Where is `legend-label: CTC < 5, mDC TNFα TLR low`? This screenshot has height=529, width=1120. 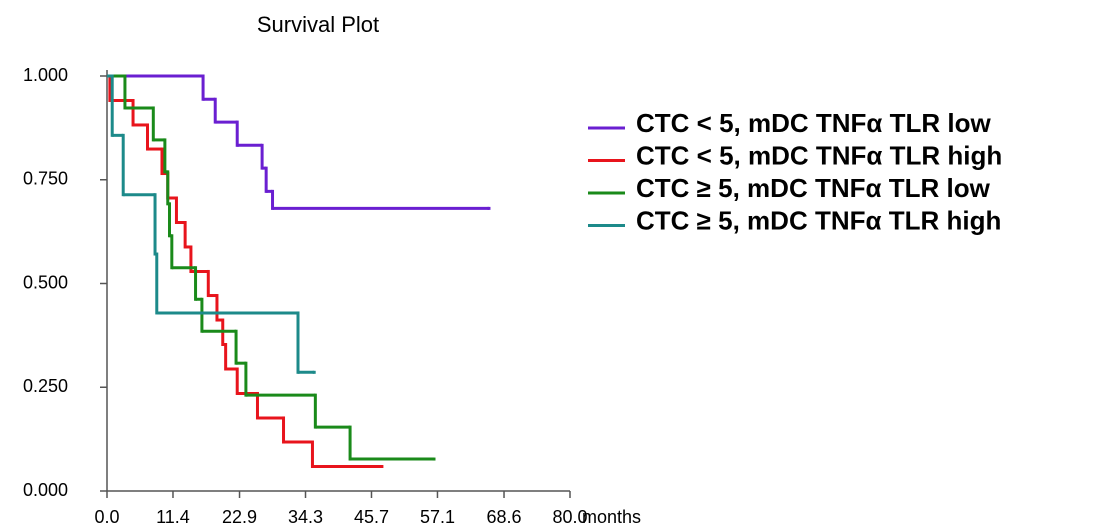 legend-label: CTC < 5, mDC TNFα TLR low is located at coordinates (813, 123).